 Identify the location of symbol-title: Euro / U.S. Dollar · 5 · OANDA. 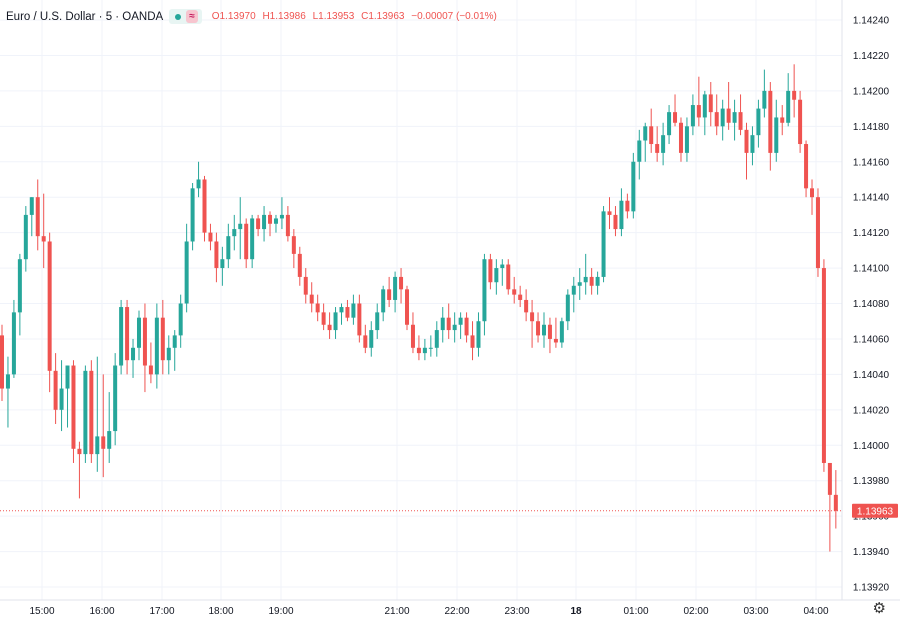
(85, 16).